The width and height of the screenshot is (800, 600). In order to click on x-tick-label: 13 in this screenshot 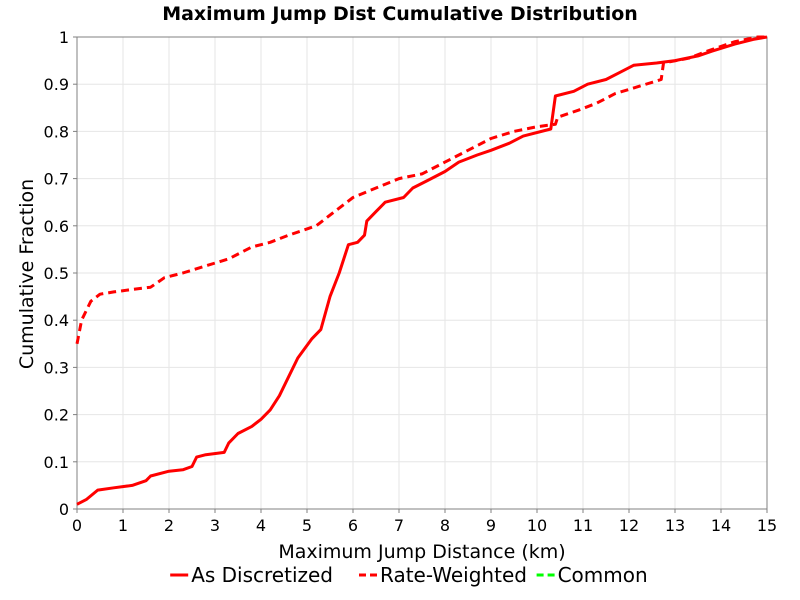, I will do `click(675, 525)`.